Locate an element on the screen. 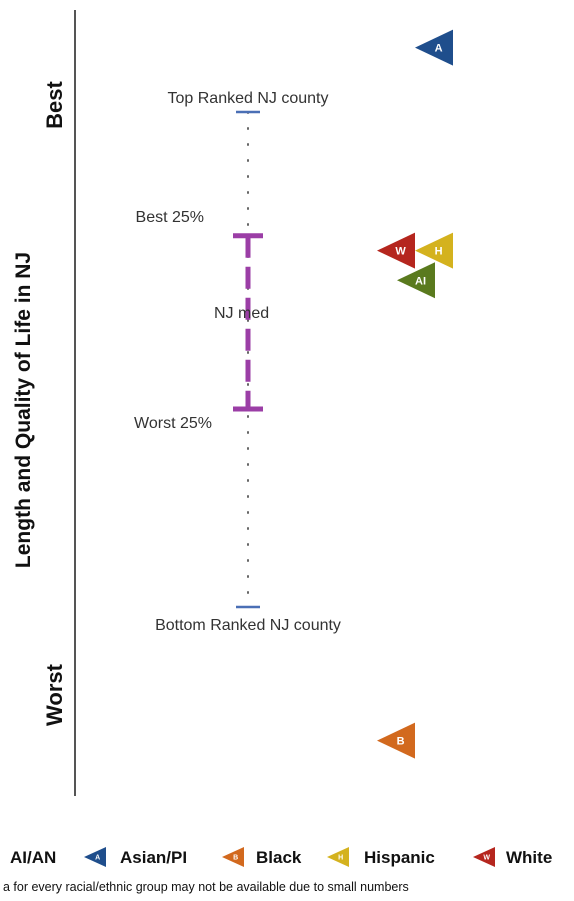  median-label: NJ med is located at coordinates (241, 313).